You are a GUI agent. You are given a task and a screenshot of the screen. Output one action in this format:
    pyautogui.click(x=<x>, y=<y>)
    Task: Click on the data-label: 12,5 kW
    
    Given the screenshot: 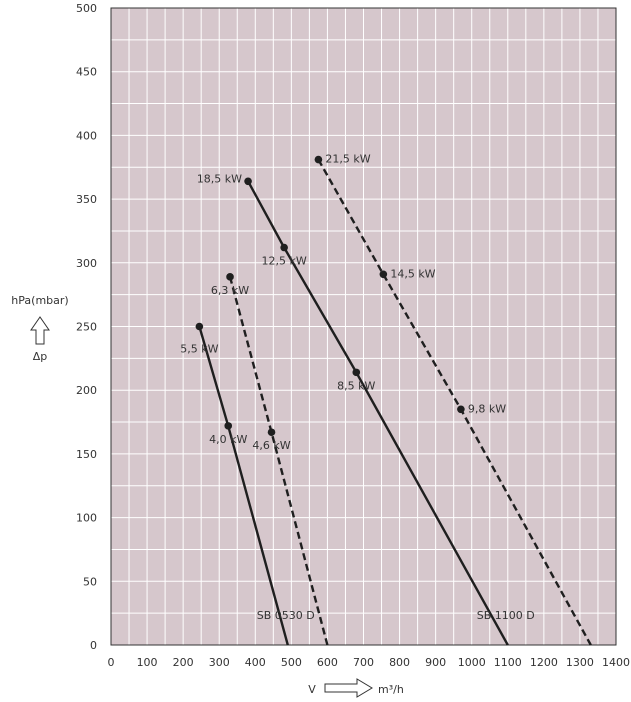 What is the action you would take?
    pyautogui.click(x=284, y=261)
    